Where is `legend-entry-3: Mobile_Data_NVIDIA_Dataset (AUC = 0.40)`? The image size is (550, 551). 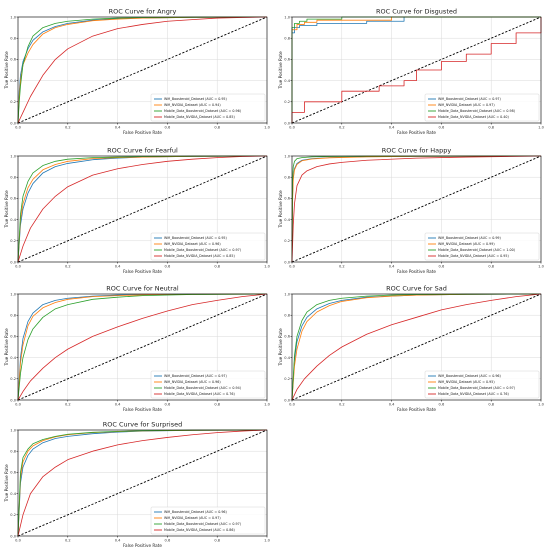
legend-entry-3: Mobile_Data_NVIDIA_Dataset (AUC = 0.40) is located at coordinates (473, 117).